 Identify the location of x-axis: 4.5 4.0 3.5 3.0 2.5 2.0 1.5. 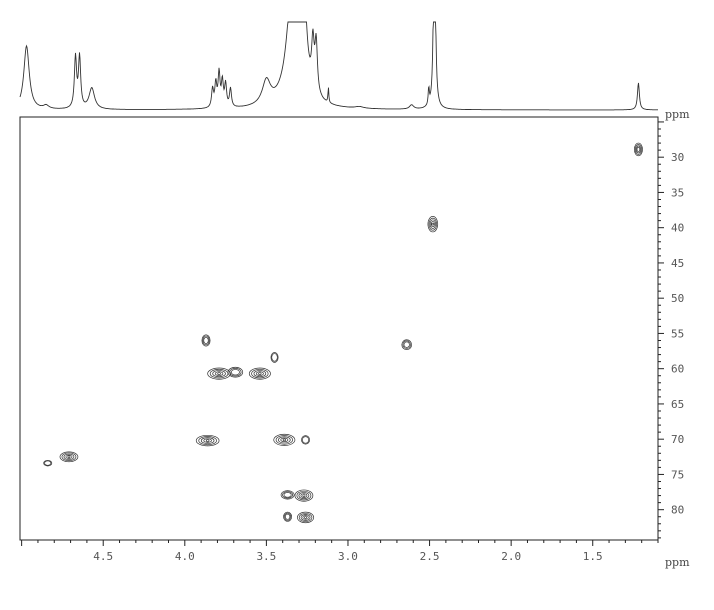
(340, 551).